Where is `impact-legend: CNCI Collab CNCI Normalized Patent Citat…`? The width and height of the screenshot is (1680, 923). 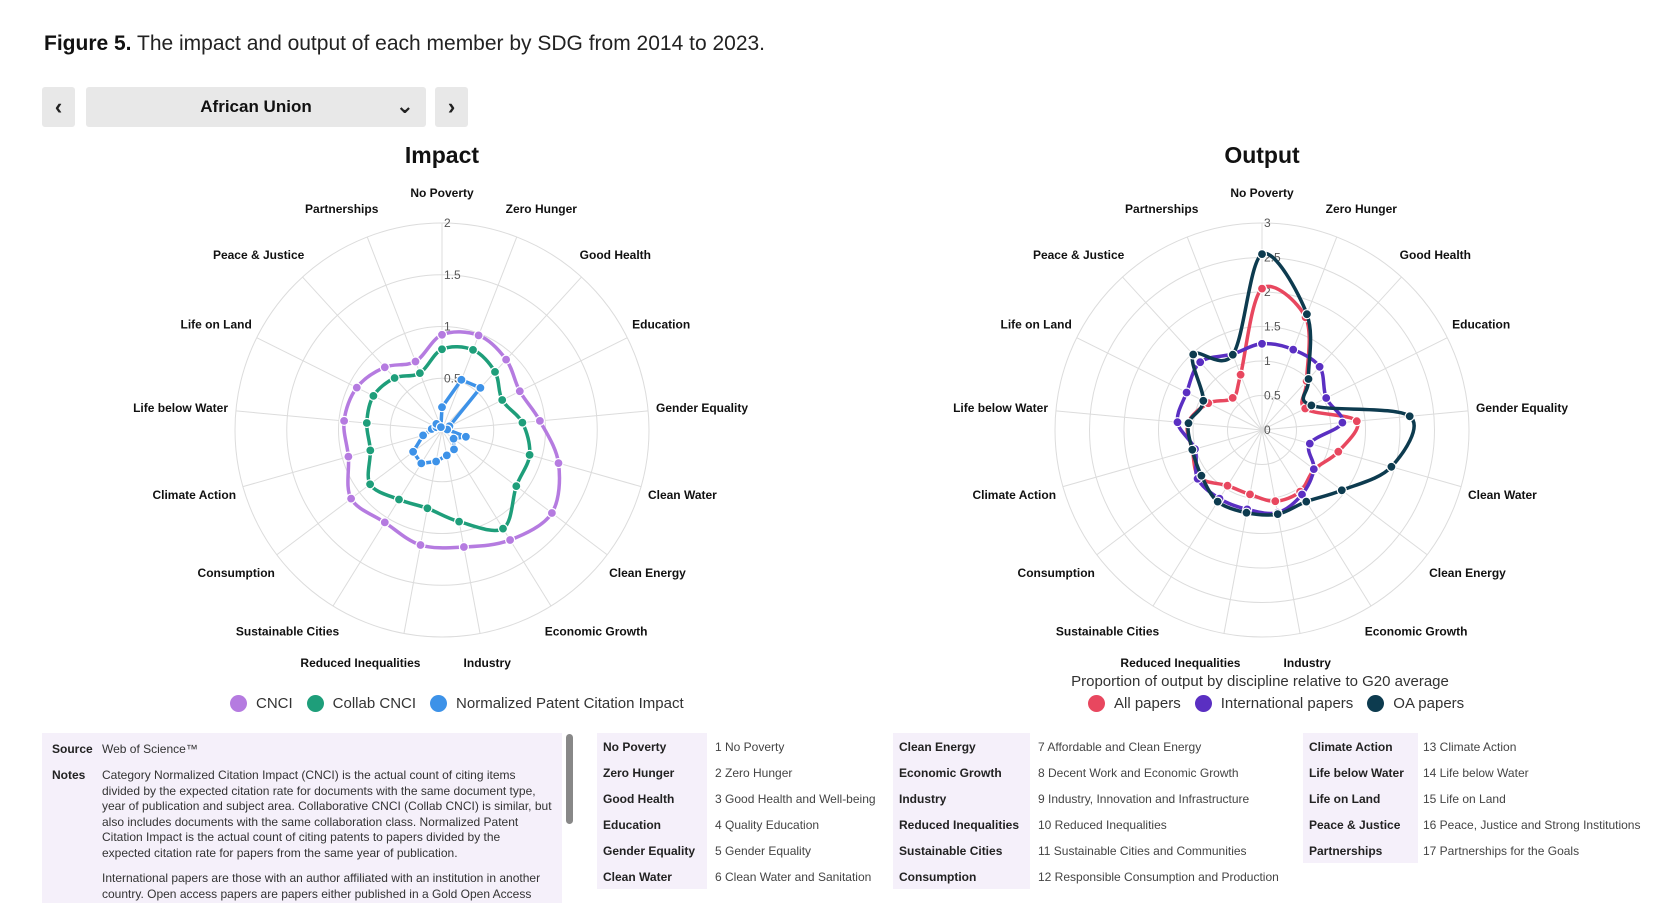 impact-legend: CNCI Collab CNCI Normalized Patent Citat… is located at coordinates (464, 703).